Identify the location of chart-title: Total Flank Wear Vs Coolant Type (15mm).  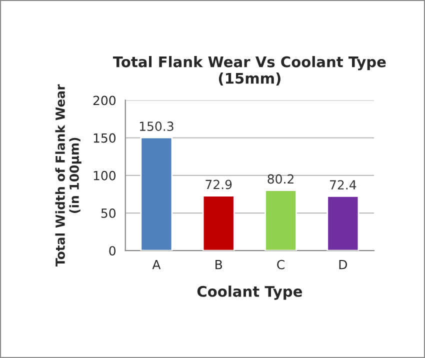
(249, 71).